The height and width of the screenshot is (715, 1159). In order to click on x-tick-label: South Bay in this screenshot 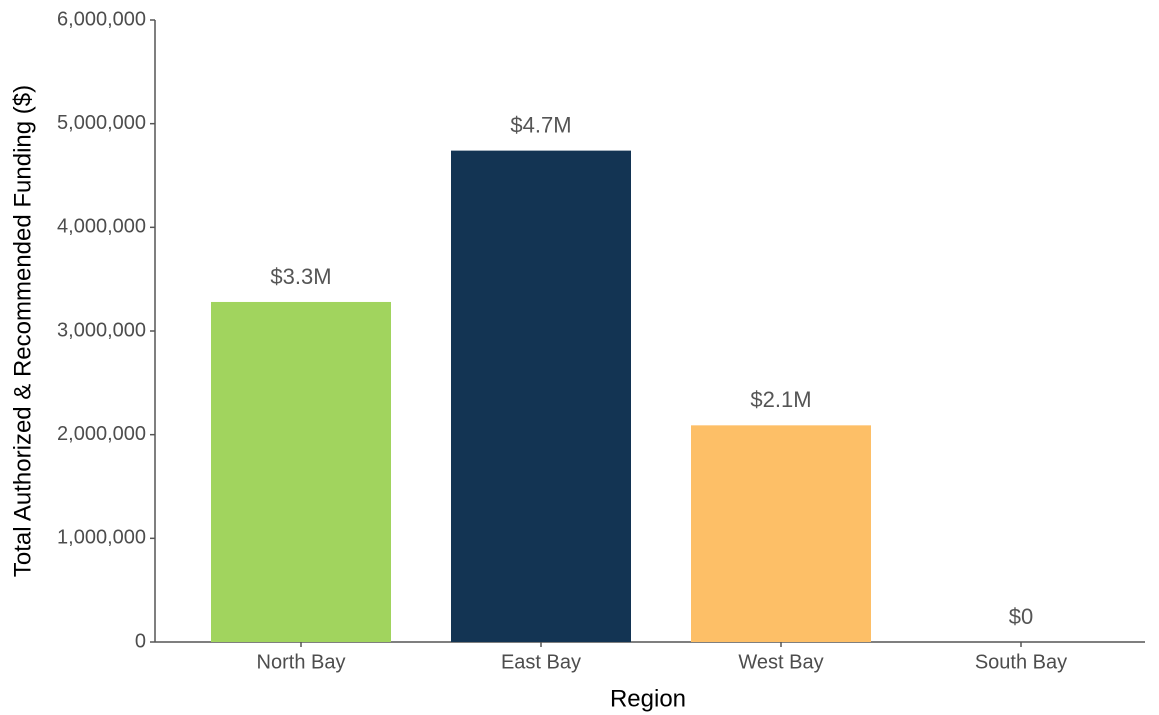, I will do `click(1021, 662)`.